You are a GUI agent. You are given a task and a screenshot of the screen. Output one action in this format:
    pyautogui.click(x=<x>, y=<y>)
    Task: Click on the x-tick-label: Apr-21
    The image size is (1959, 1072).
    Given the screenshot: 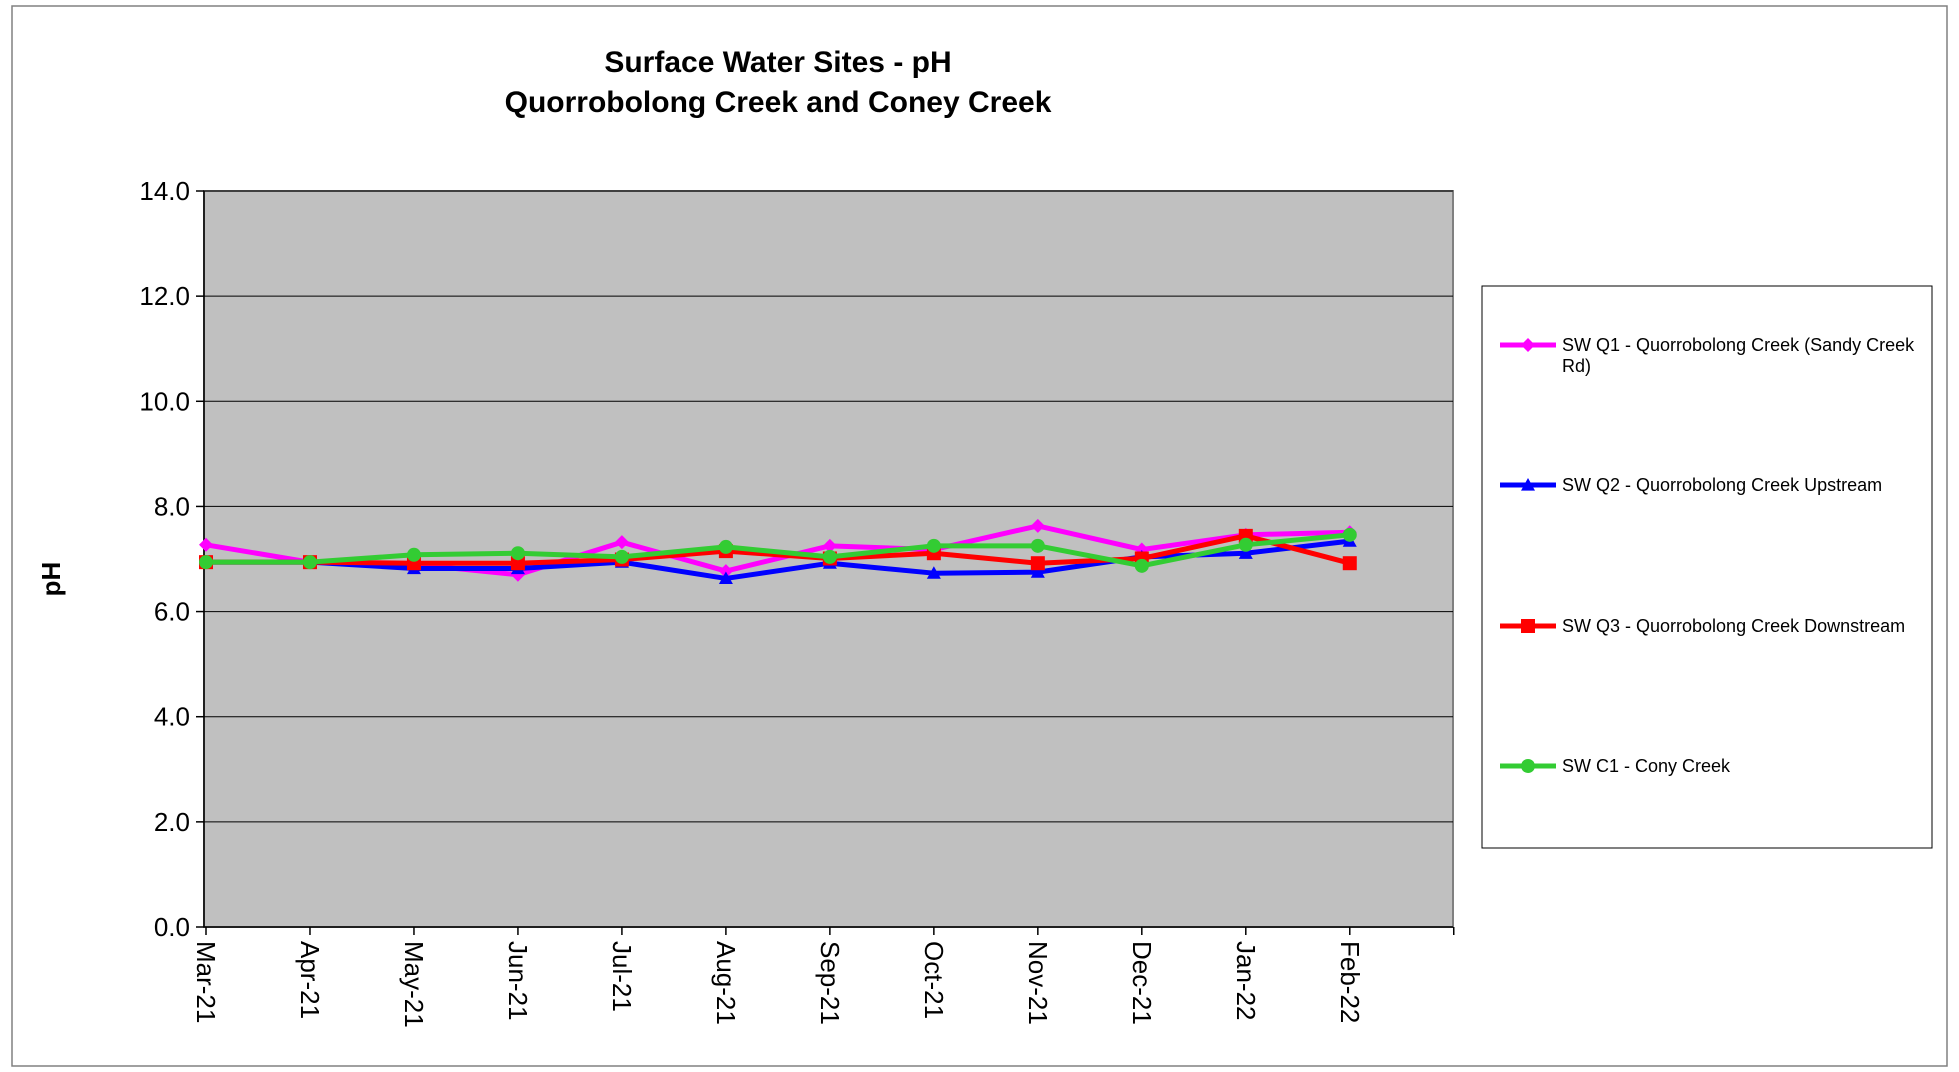 What is the action you would take?
    pyautogui.click(x=310, y=980)
    